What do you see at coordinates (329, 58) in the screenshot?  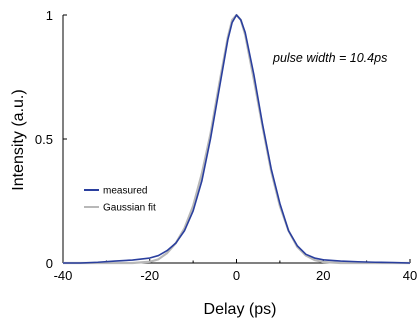 I see `pulse-width-annotation: pulse width = 10.4ps` at bounding box center [329, 58].